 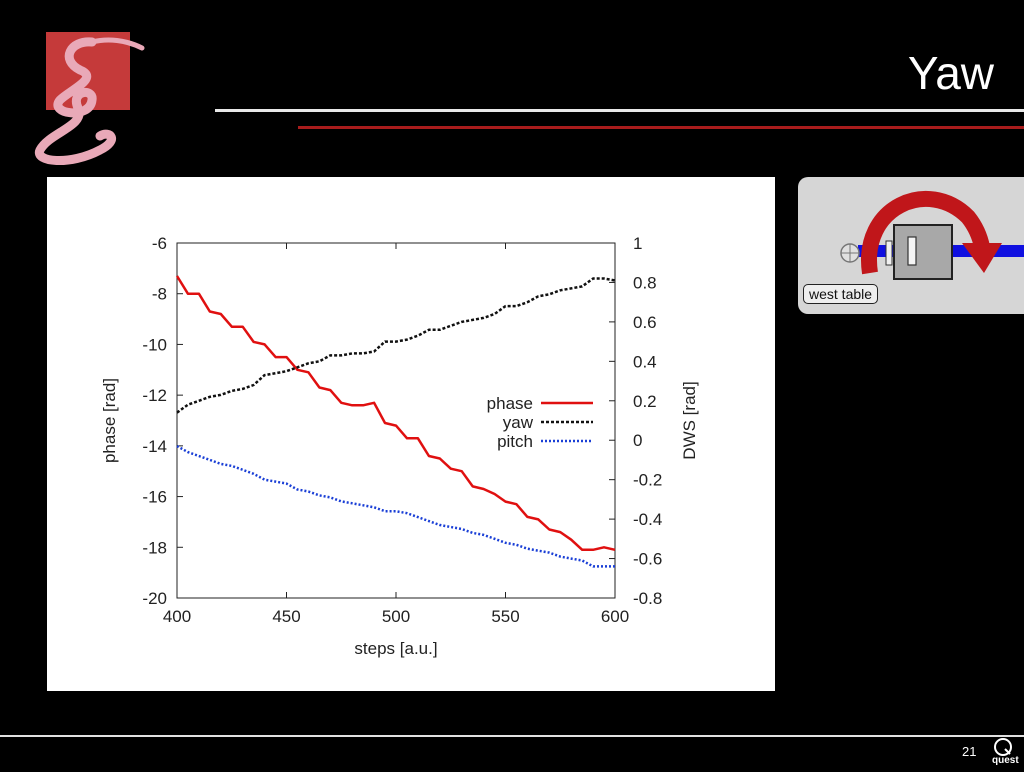 What do you see at coordinates (637, 440) in the screenshot?
I see `y-right-tick-label: 0` at bounding box center [637, 440].